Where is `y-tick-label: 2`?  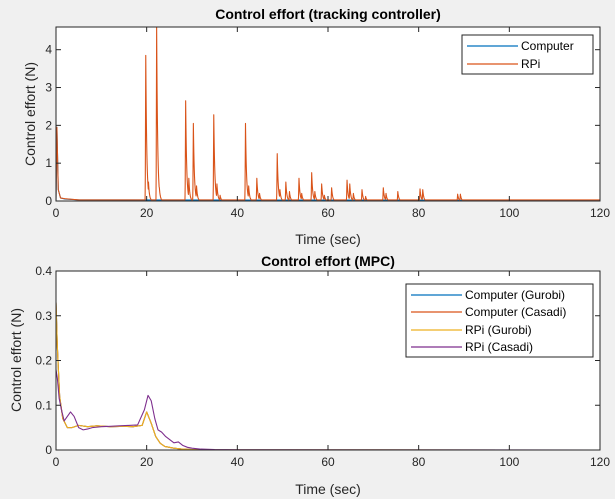
y-tick-label: 2 is located at coordinates (48, 125).